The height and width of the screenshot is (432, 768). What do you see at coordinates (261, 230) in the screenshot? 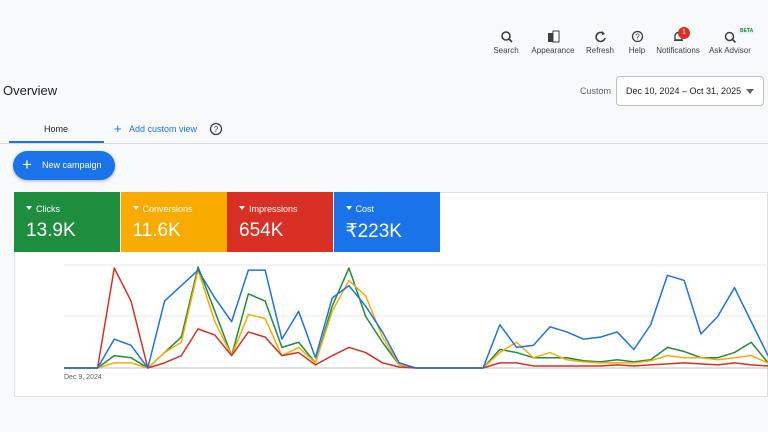
I see `metric-value: 654K` at bounding box center [261, 230].